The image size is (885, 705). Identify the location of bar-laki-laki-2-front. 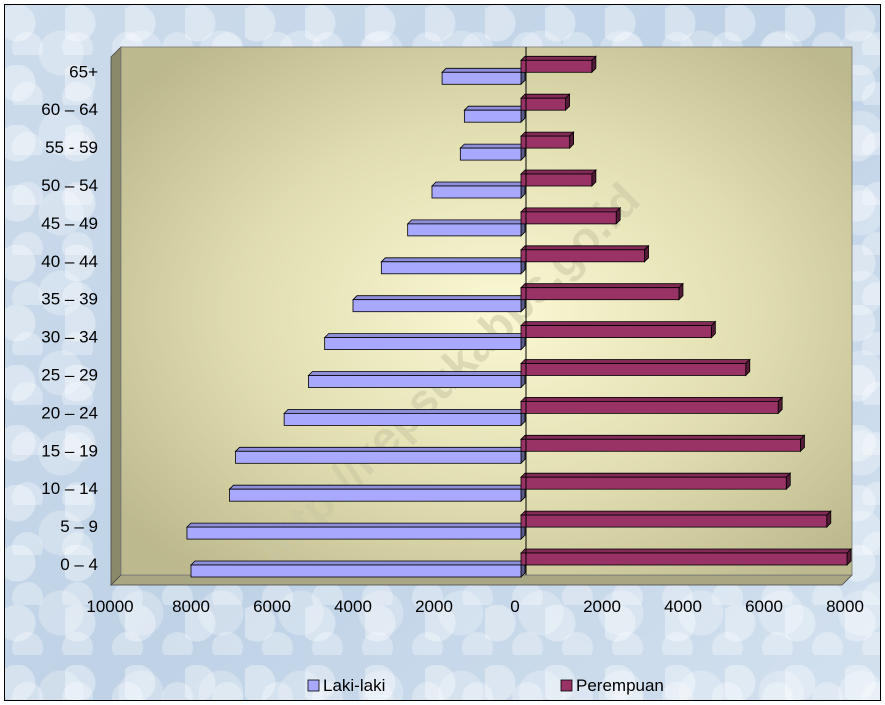
(375, 495).